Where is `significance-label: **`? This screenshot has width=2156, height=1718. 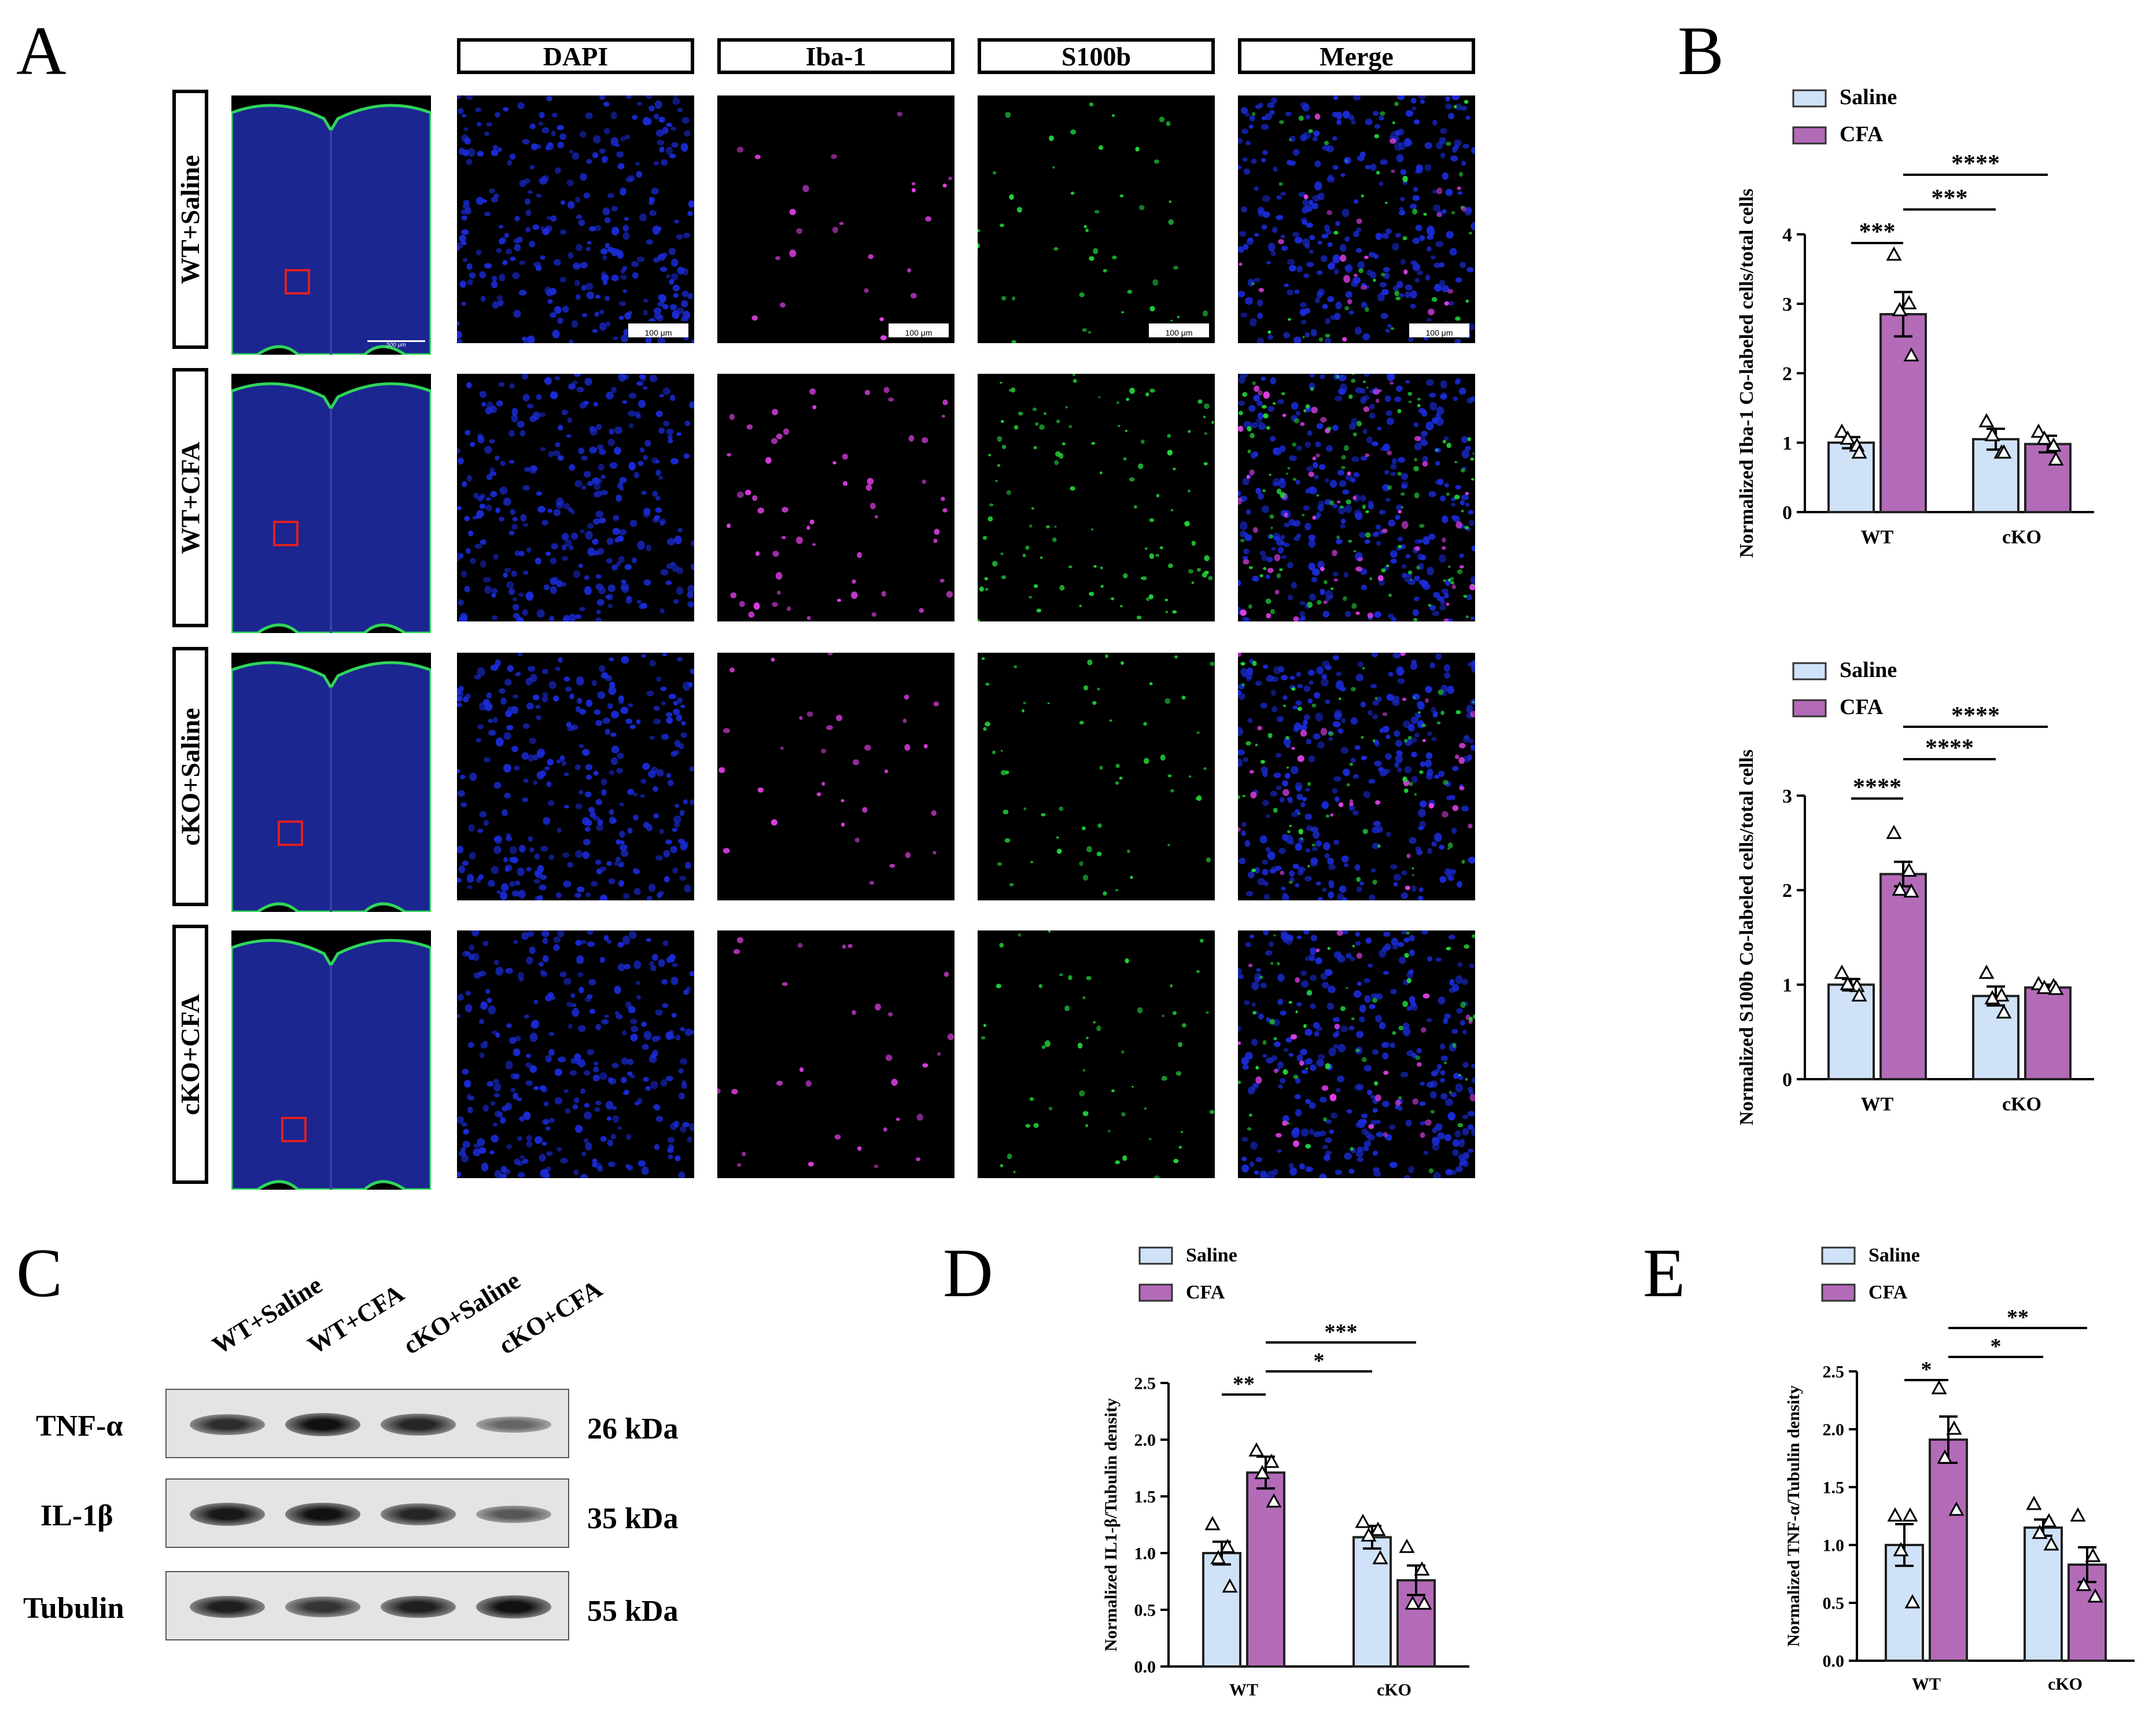 significance-label: ** is located at coordinates (2018, 1317).